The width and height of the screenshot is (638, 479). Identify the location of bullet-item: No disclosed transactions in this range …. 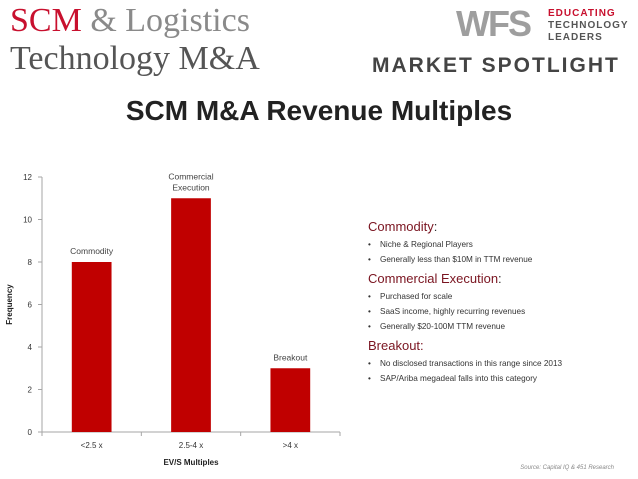
(499, 363).